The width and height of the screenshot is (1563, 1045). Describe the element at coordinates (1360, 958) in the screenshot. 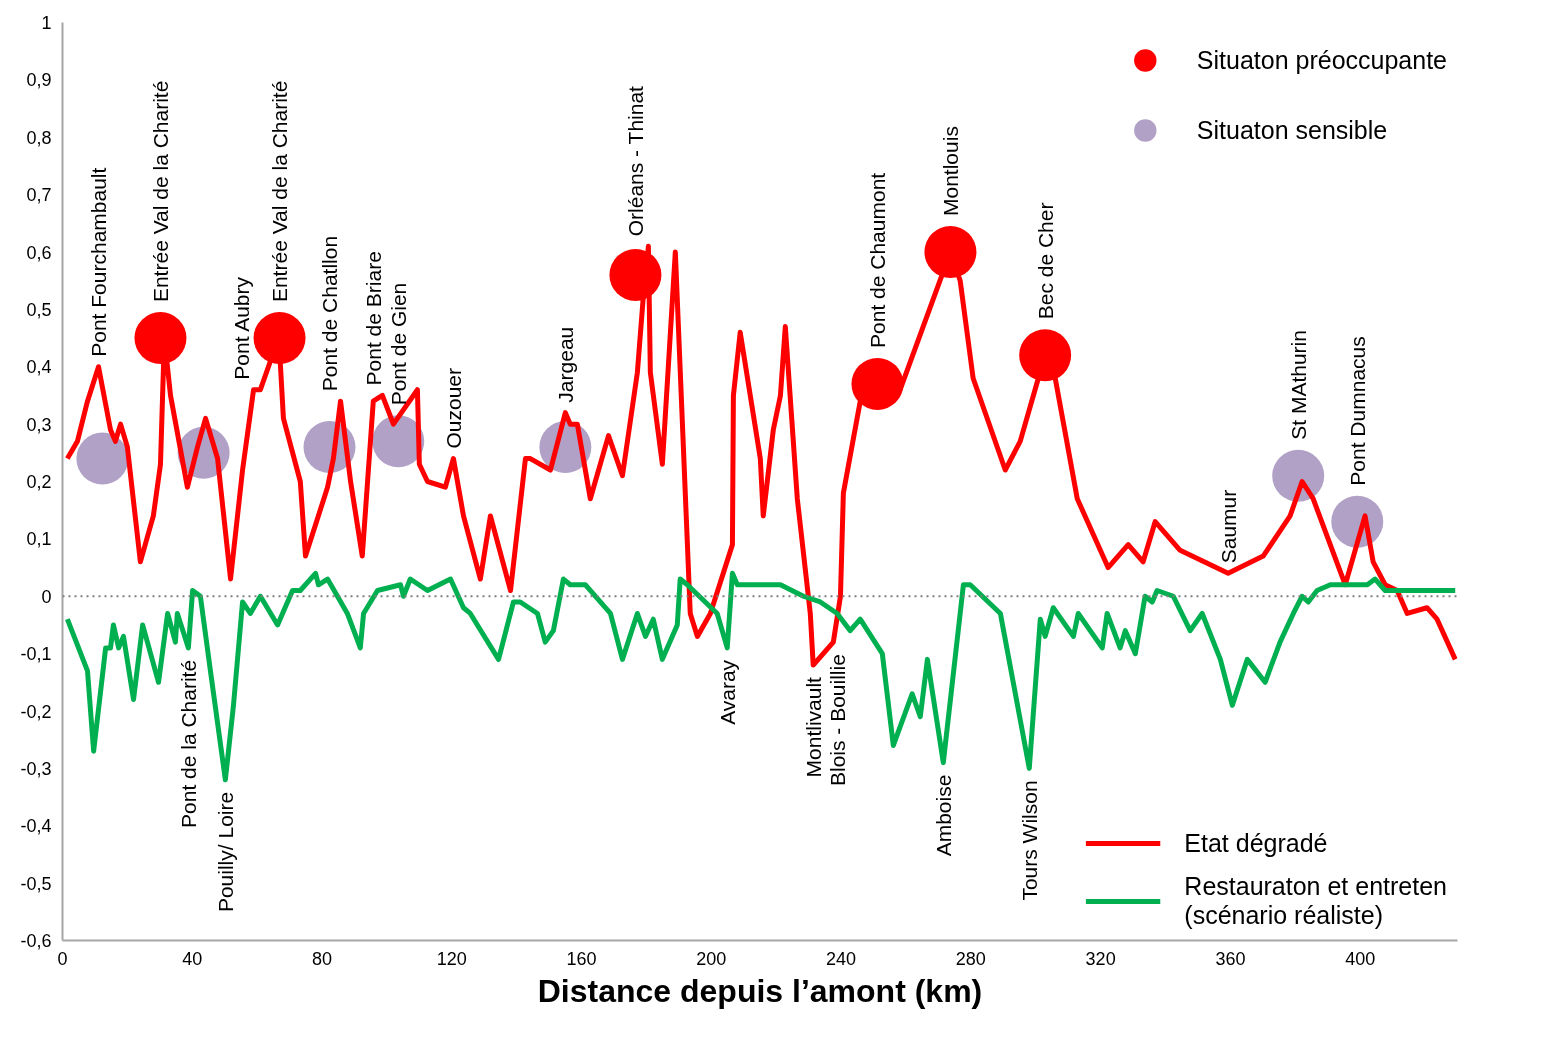

I see `x-tick-label: 400` at that location.